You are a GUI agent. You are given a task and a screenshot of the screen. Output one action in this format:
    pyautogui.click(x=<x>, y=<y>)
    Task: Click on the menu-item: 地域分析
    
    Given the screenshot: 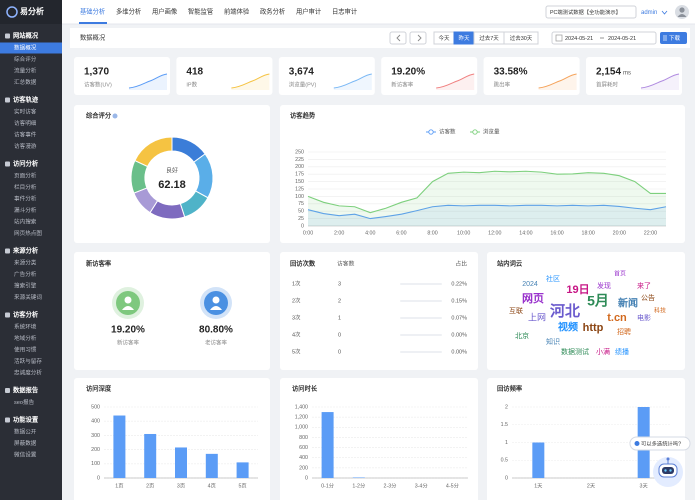 What is the action you would take?
    pyautogui.click(x=25, y=338)
    